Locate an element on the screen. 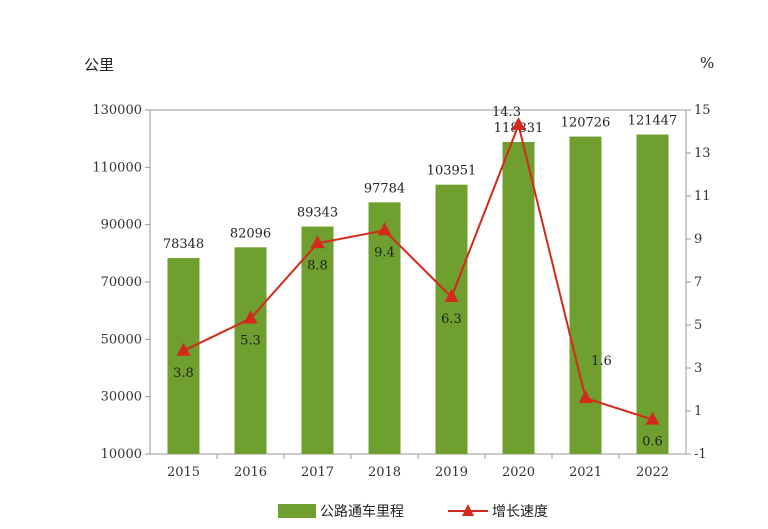 The width and height of the screenshot is (768, 529). bar-value-label: 78348 is located at coordinates (183, 244).